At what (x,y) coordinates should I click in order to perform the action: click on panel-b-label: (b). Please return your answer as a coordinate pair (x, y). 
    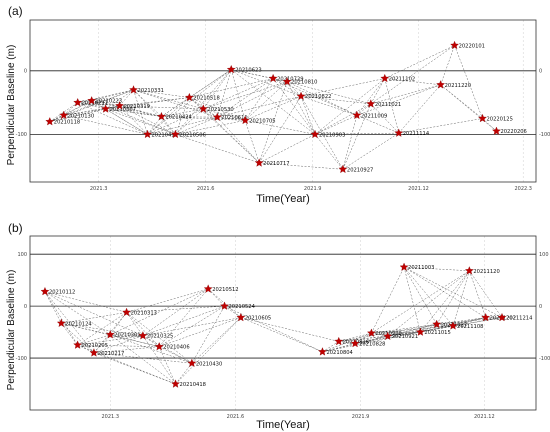
    Looking at the image, I should click on (15, 228).